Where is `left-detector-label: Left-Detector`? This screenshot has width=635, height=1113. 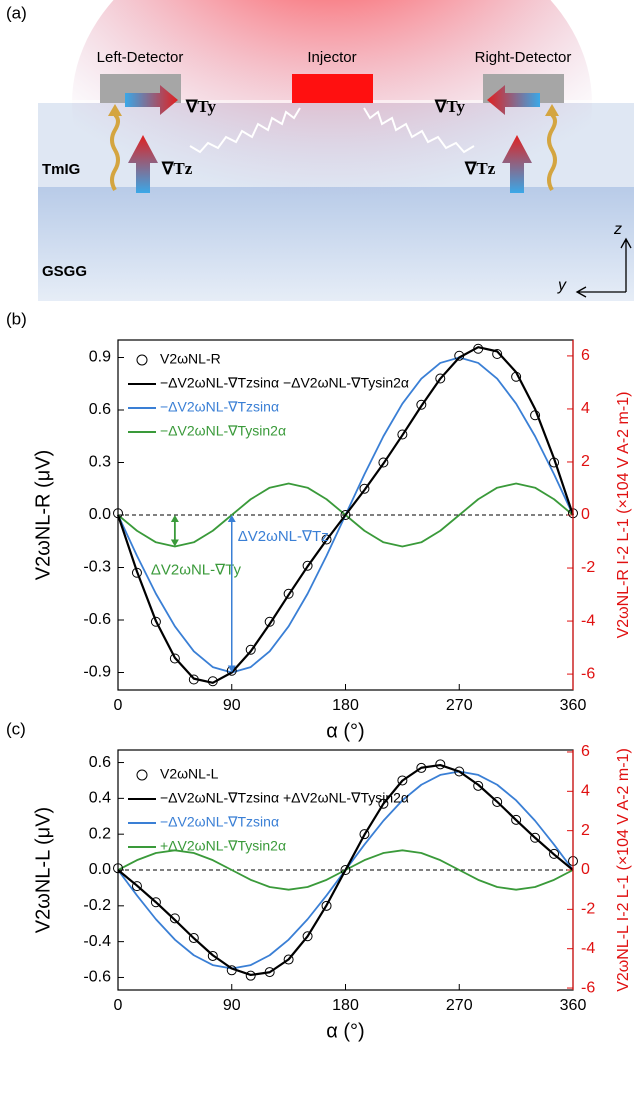
left-detector-label: Left-Detector is located at coordinates (140, 57).